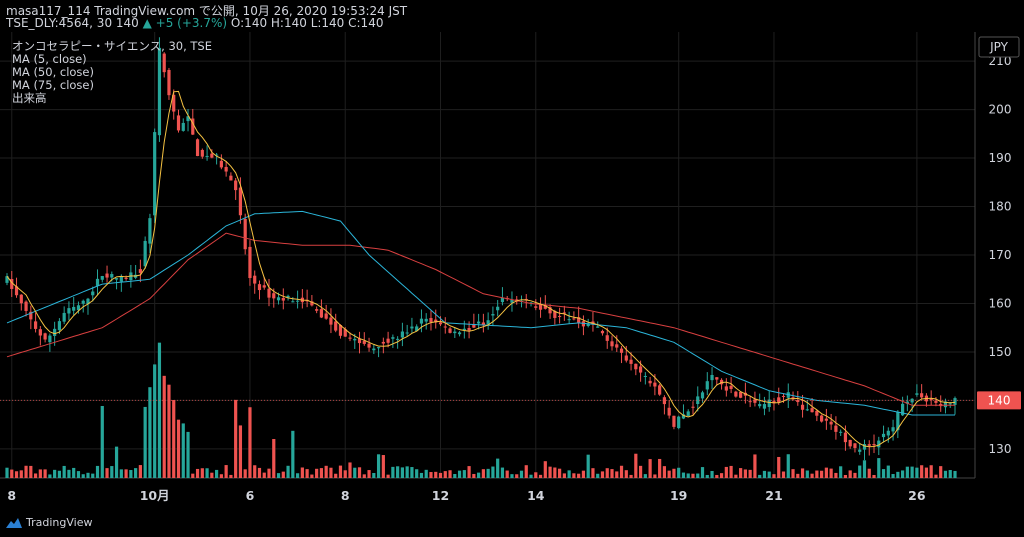  Describe the element at coordinates (1000, 207) in the screenshot. I see `price-tick-label: 180` at that location.